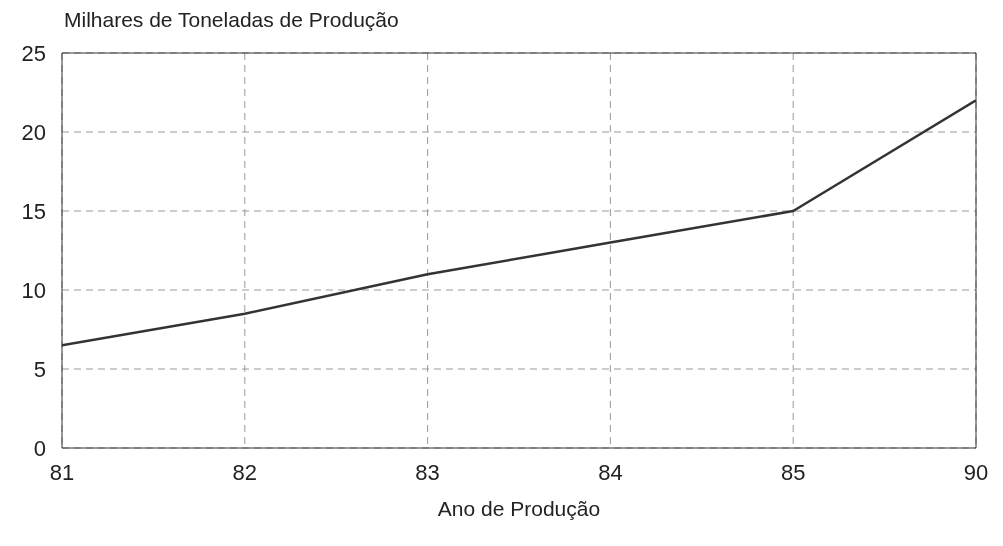  Describe the element at coordinates (610, 472) in the screenshot. I see `x-tick-label: 84` at that location.